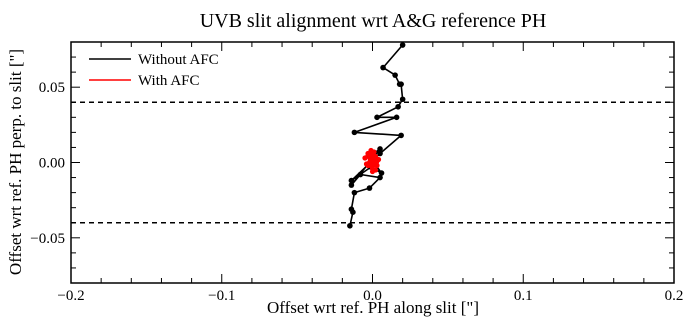  I want to click on y-axis-label: Offset wrt ref. PH perp. to slit ["], so click(15, 162).